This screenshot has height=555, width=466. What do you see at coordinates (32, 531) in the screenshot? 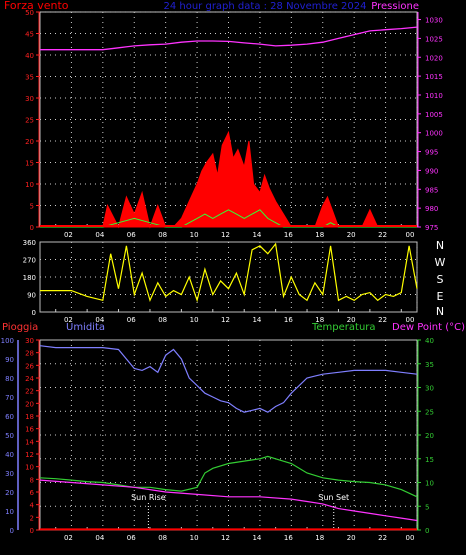
I see `rain-axis-tick: 0` at bounding box center [32, 531].